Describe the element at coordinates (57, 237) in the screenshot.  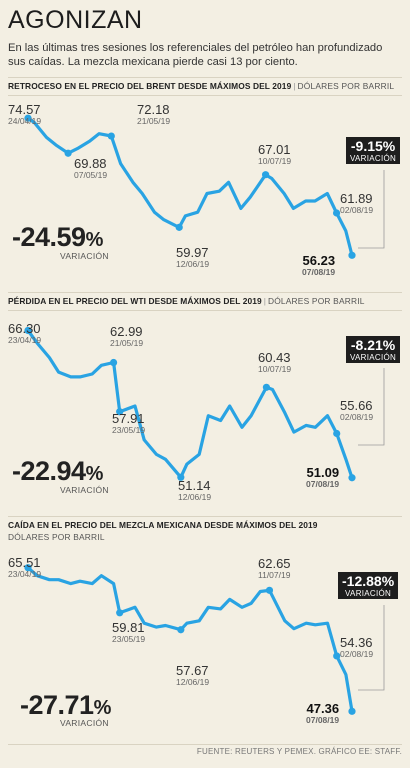
I see `brent-total-change: -24.59%` at that location.